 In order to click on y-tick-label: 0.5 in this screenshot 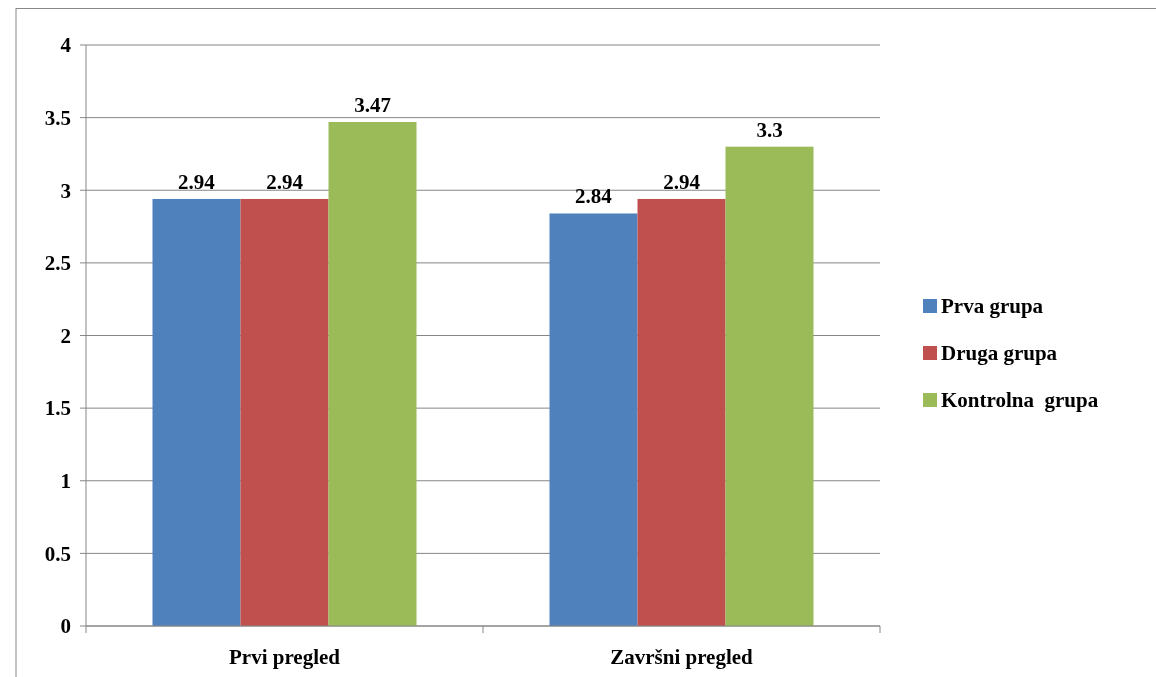, I will do `click(57, 553)`.